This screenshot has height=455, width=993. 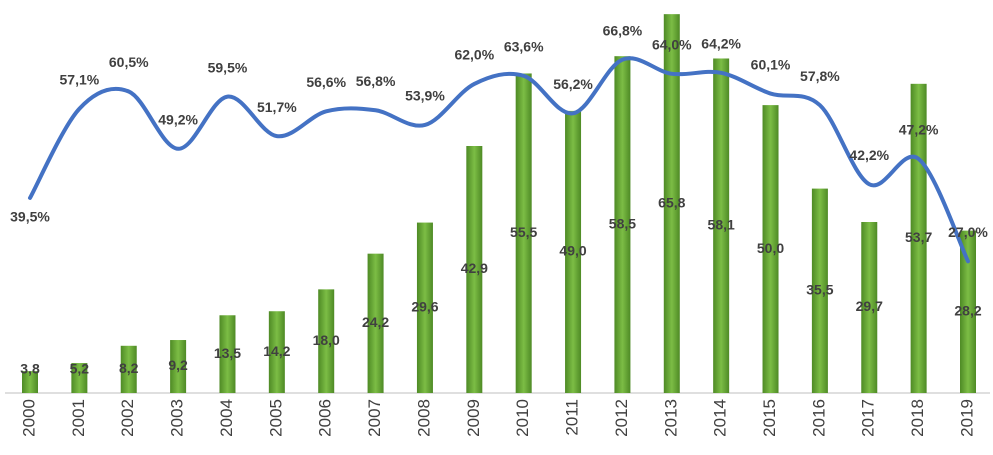 What do you see at coordinates (771, 64) in the screenshot?
I see `line-value-label: 60,1%` at bounding box center [771, 64].